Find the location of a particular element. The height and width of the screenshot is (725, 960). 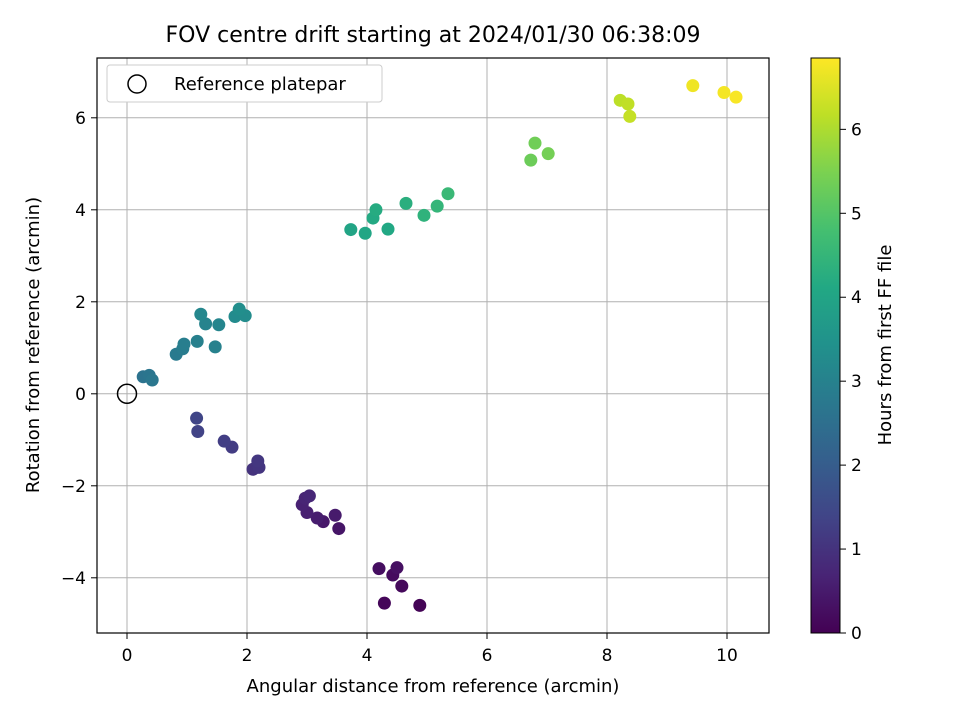

y-axis-label: Rotation from reference (arcmin) is located at coordinates (33, 345).